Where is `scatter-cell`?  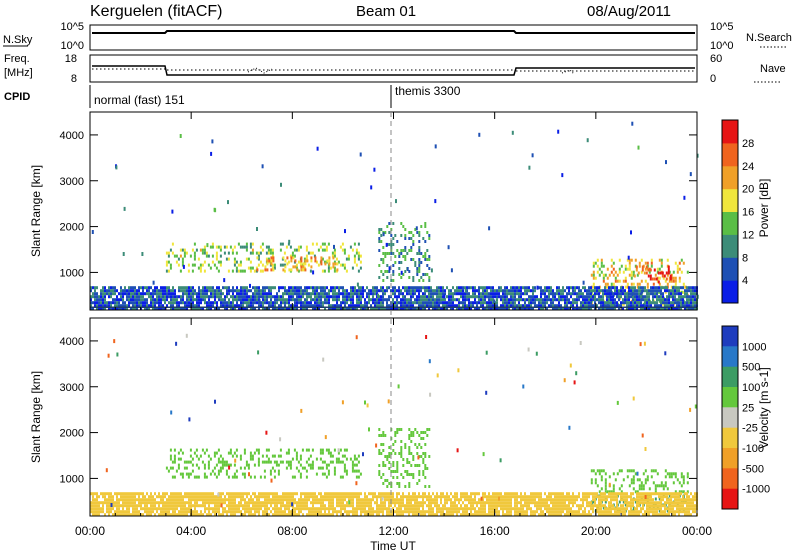
scatter-cell is located at coordinates (642, 291).